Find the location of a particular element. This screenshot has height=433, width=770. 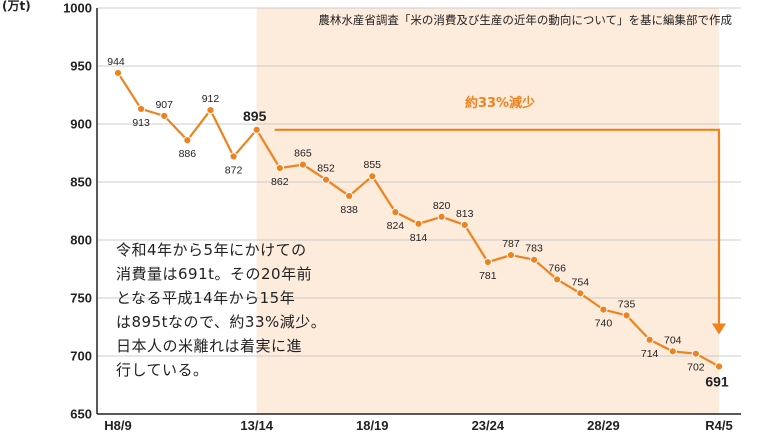

y-tick-label: 700 is located at coordinates (81, 356).